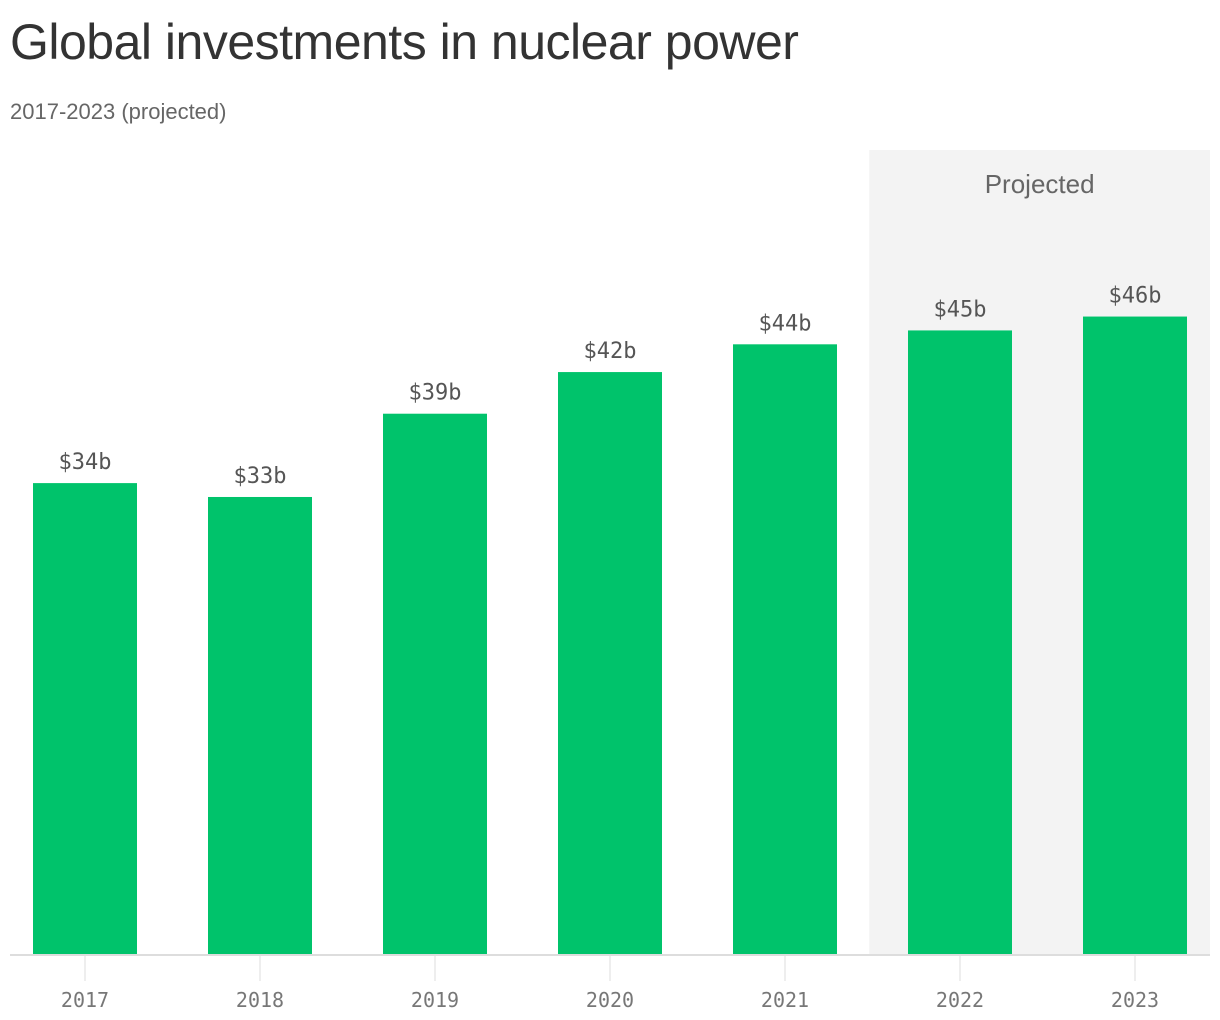 Image resolution: width=1220 pixels, height=1020 pixels. What do you see at coordinates (260, 476) in the screenshot?
I see `bar-value-label-2018: $33b` at bounding box center [260, 476].